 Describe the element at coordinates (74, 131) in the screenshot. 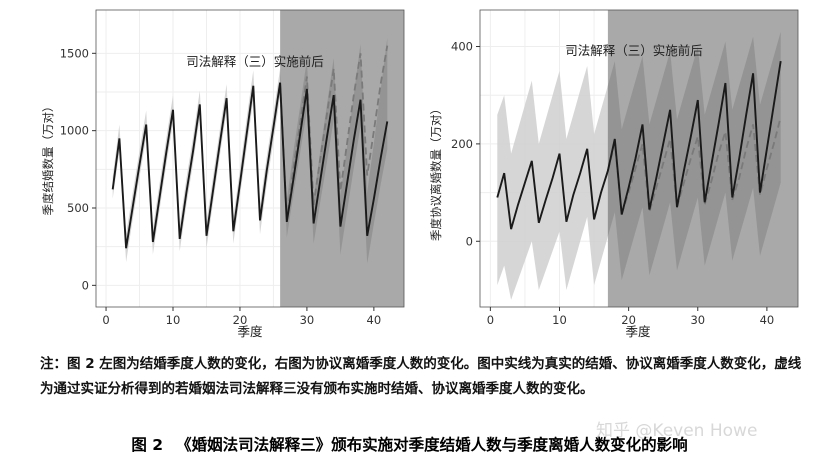

I see `y-tick-label: 1000` at that location.